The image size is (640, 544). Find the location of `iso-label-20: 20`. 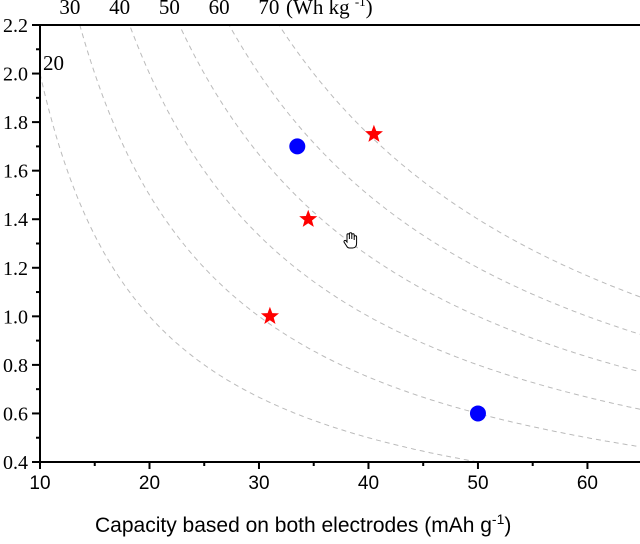

iso-label-20: 20 is located at coordinates (53, 63).